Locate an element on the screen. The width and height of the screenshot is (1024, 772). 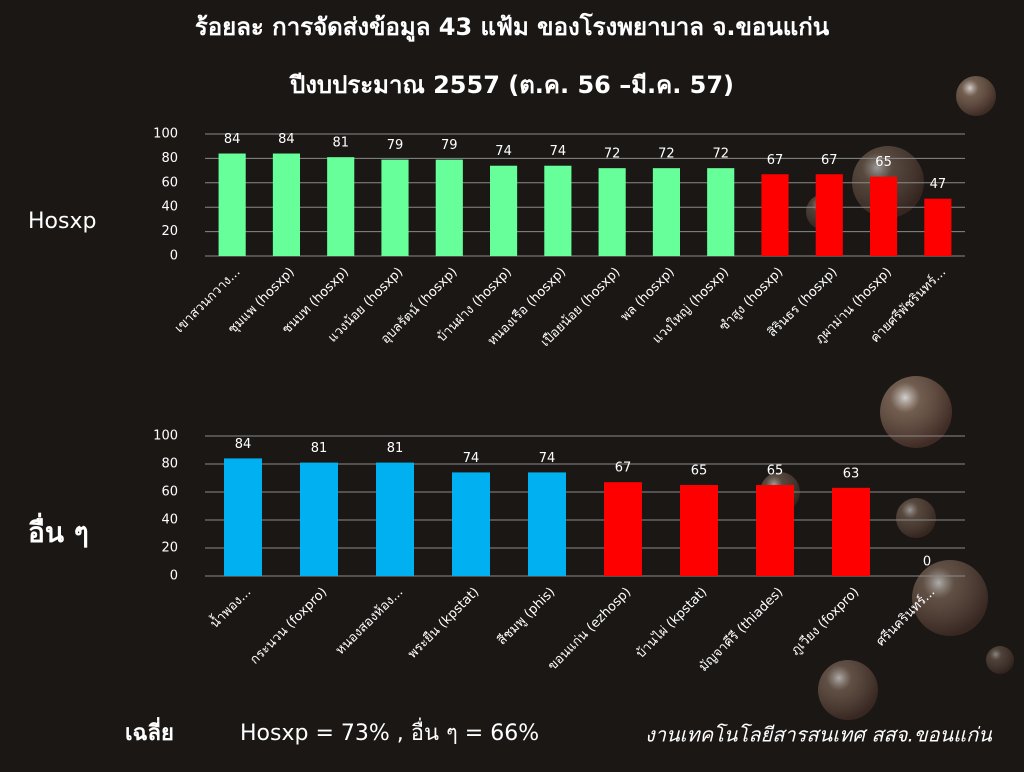
x-tick-label: มัญจาคีรี (thiades) is located at coordinates (740, 629).